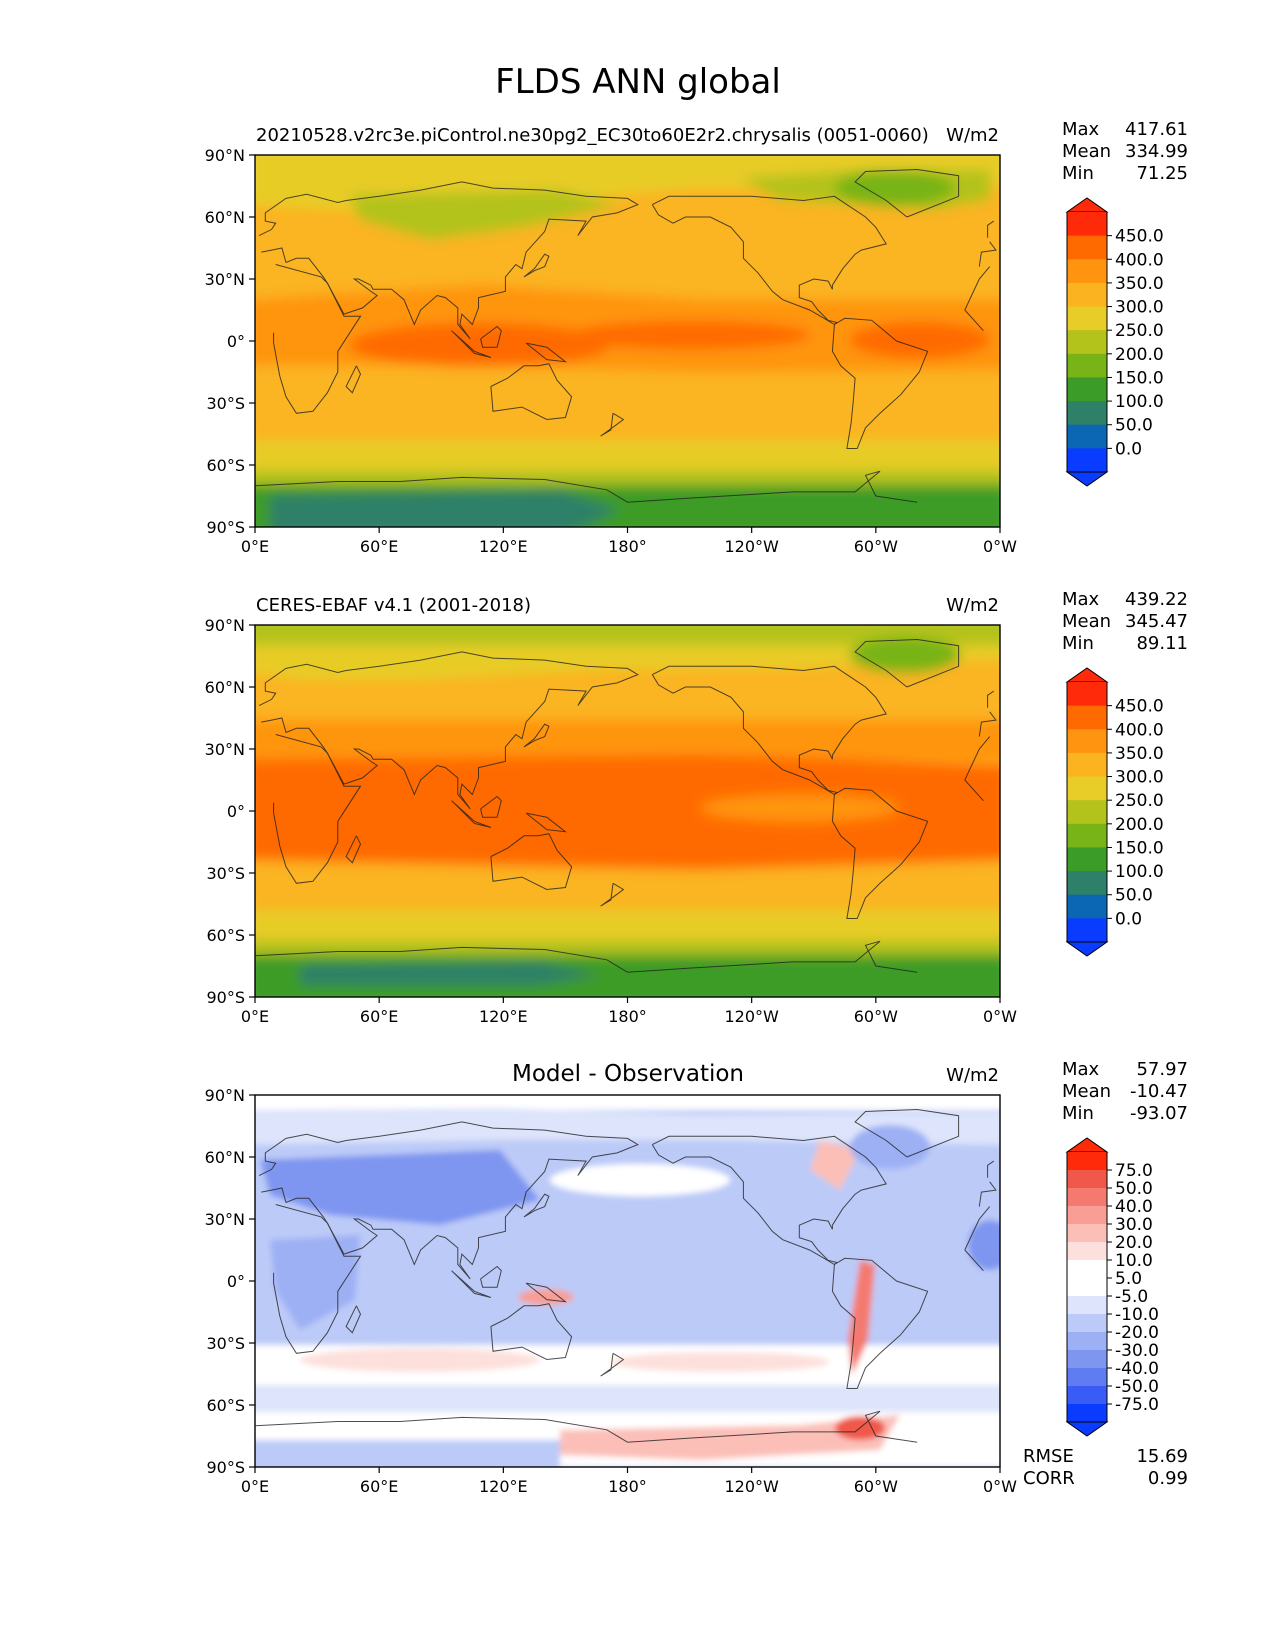 The width and height of the screenshot is (1275, 1650). Describe the element at coordinates (225, 935) in the screenshot. I see `lat-tick-label: 60°S` at that location.